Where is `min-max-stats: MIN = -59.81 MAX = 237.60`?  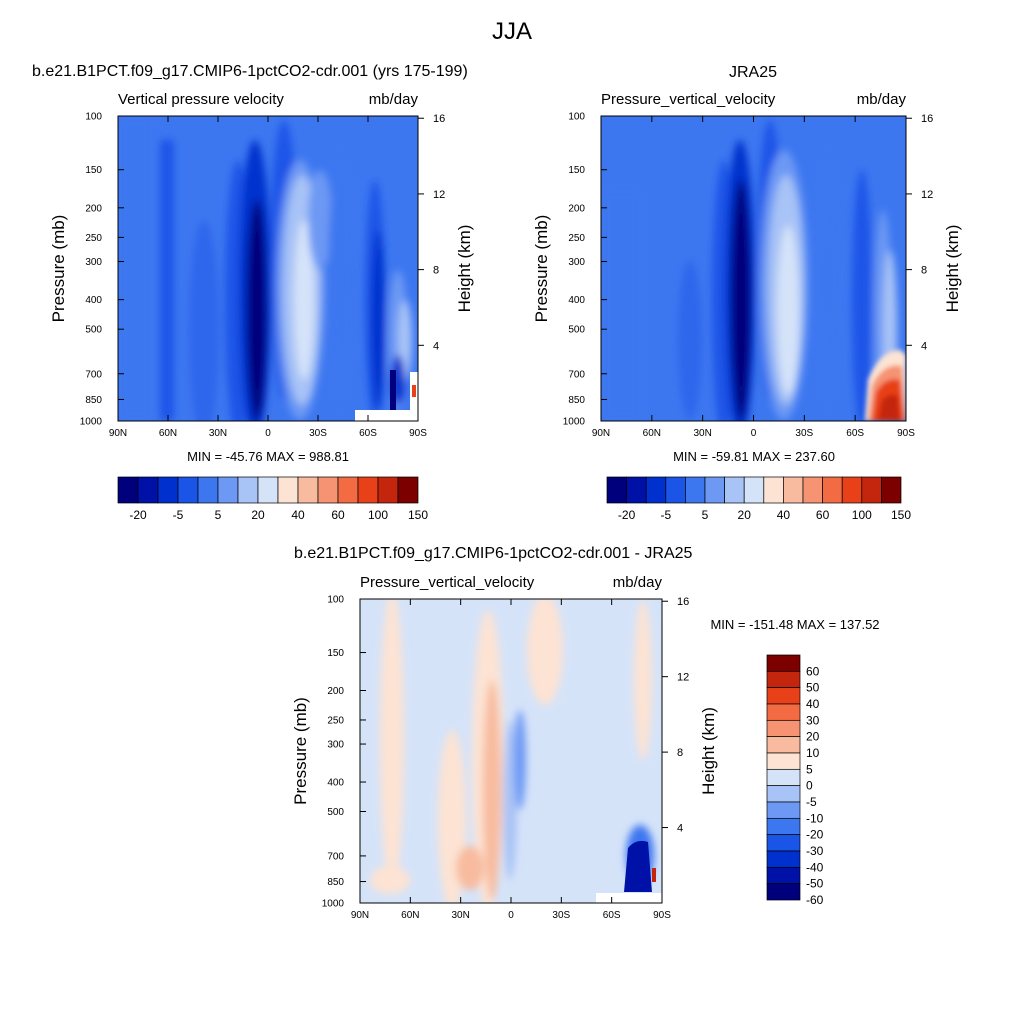 min-max-stats: MIN = -59.81 MAX = 237.60 is located at coordinates (754, 456).